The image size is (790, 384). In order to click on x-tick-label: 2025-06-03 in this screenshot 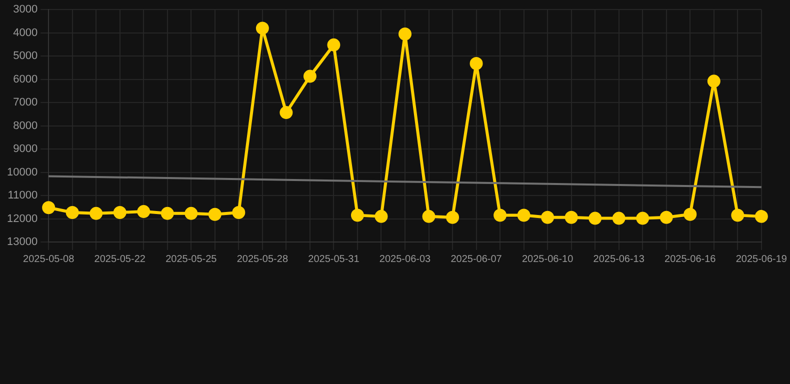, I will do `click(405, 259)`.